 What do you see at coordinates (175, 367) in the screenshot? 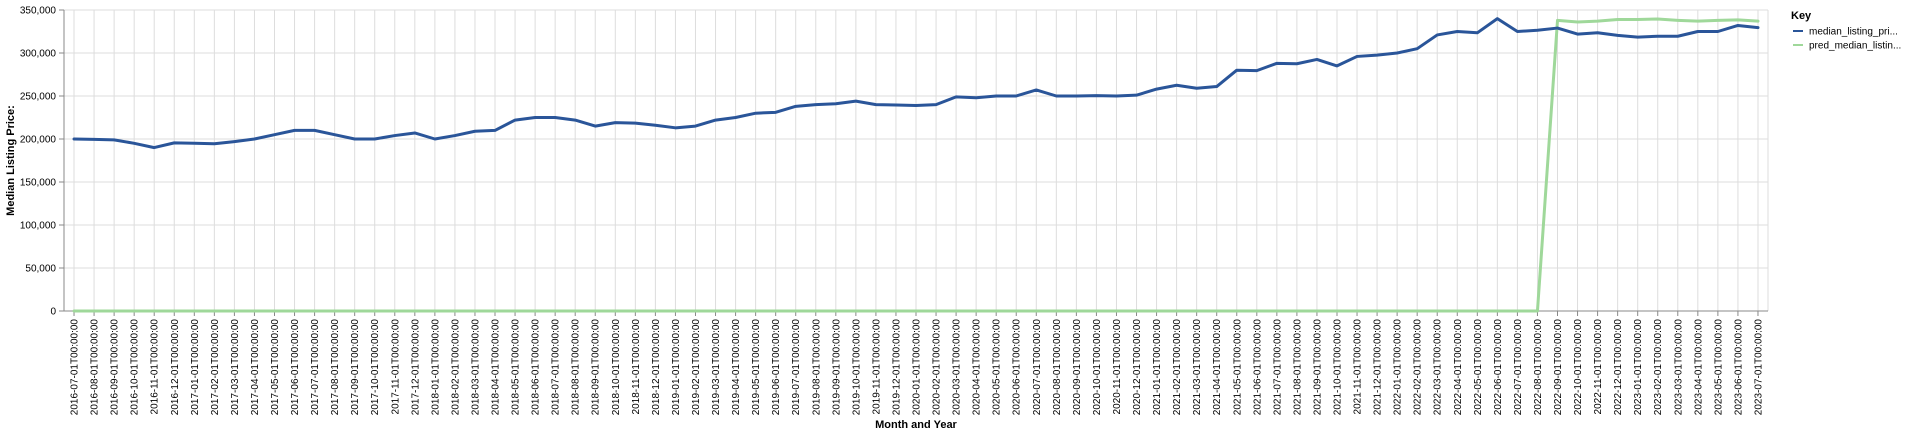
I see `x-tick-label: 2016-12-01T00:00:00` at bounding box center [175, 367].